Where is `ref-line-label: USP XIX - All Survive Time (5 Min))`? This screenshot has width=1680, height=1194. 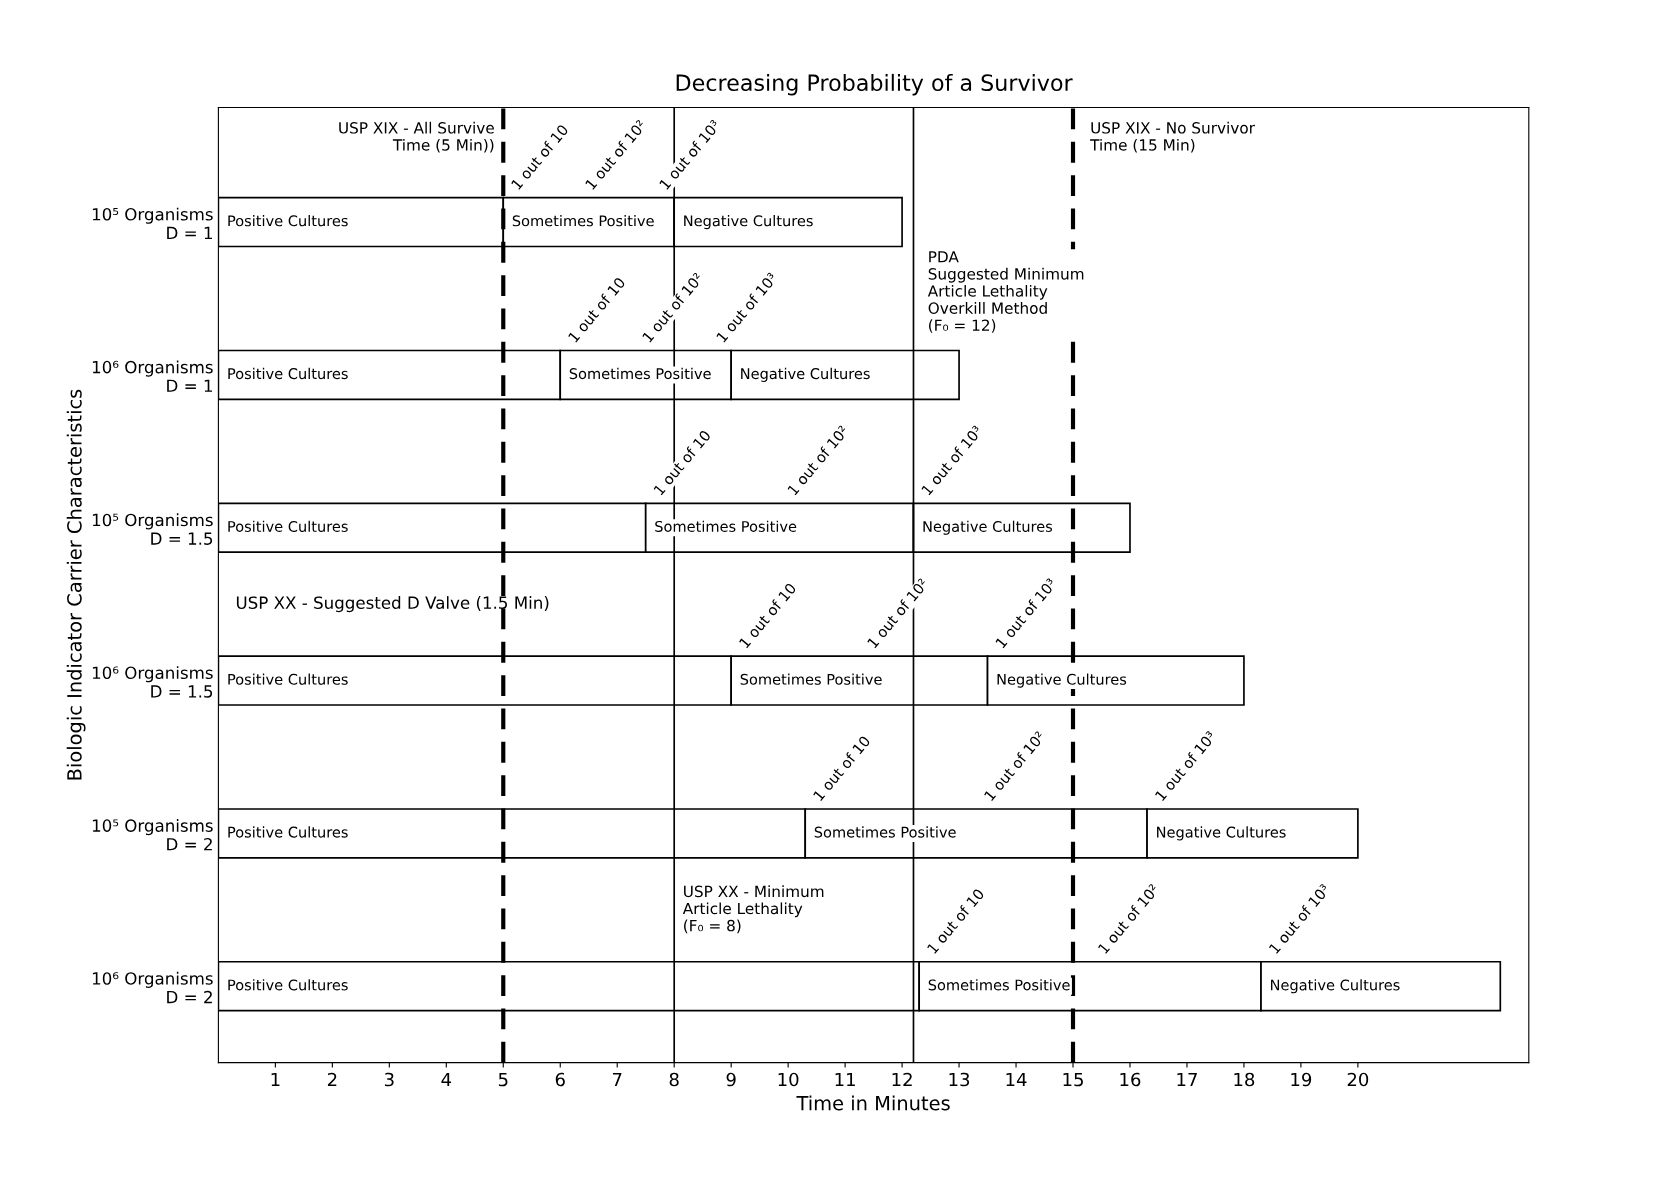 ref-line-label: USP XIX - All Survive Time (5 Min)) is located at coordinates (416, 137).